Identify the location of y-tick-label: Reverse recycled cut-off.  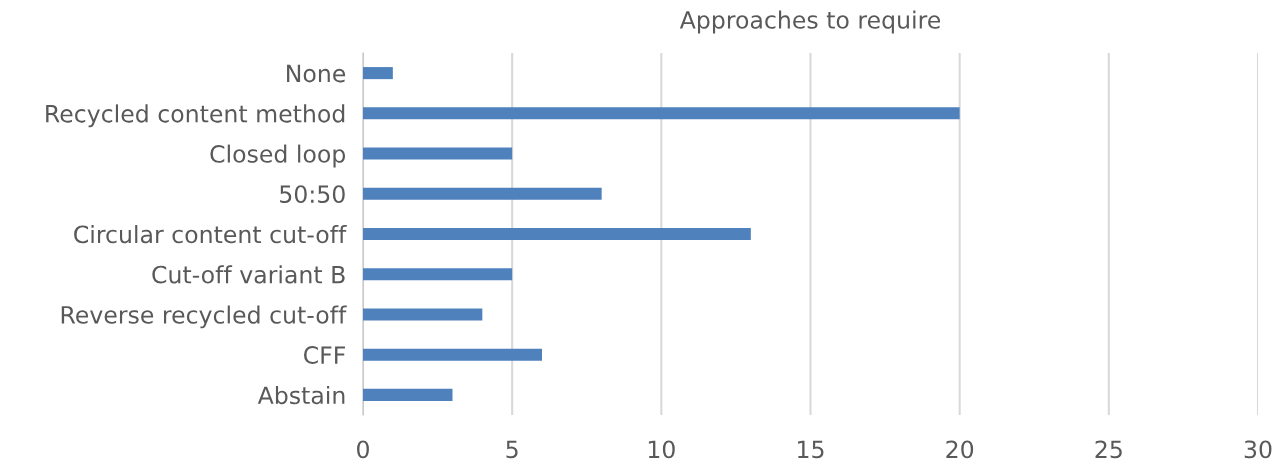
(204, 317).